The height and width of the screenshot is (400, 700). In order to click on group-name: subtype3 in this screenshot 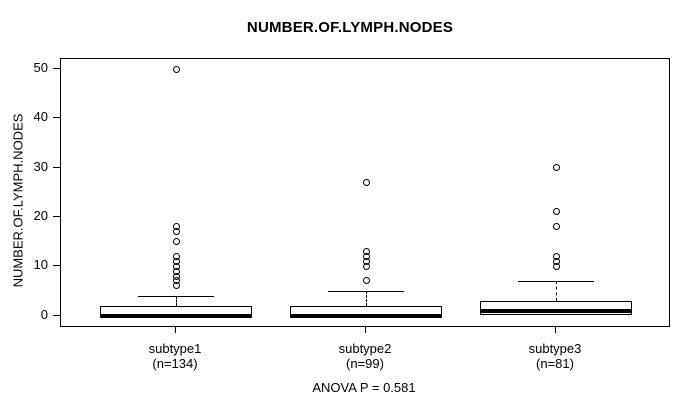, I will do `click(555, 348)`.